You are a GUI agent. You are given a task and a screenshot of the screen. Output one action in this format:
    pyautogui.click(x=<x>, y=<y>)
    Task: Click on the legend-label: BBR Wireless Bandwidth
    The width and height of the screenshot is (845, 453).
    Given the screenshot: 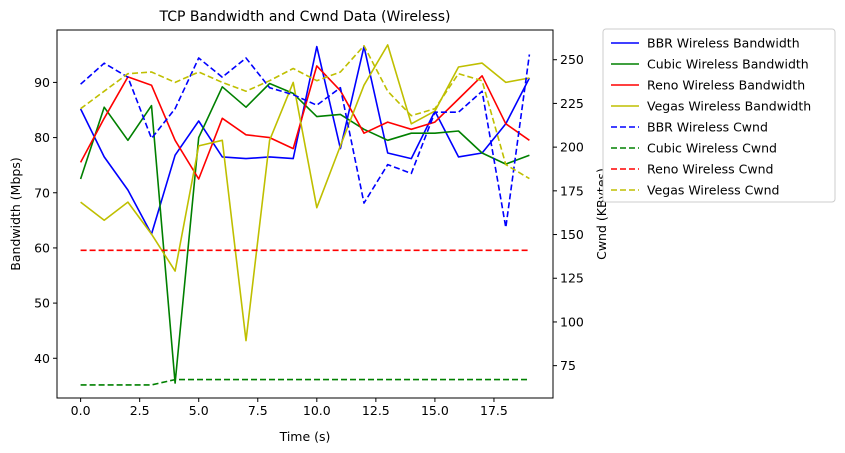 What is the action you would take?
    pyautogui.click(x=723, y=43)
    